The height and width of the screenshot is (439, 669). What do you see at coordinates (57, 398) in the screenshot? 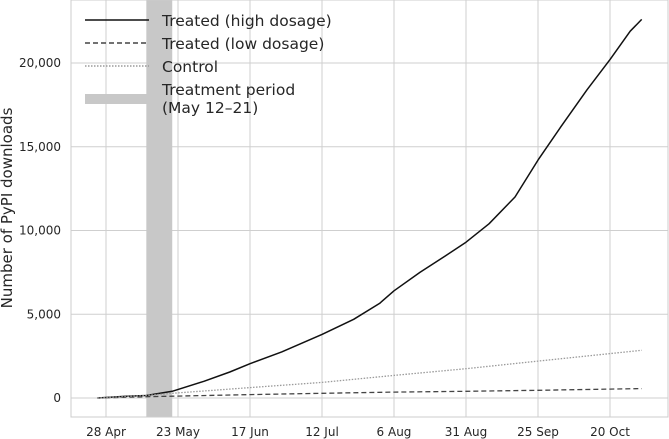
I see `y-tick-label: 0` at bounding box center [57, 398].